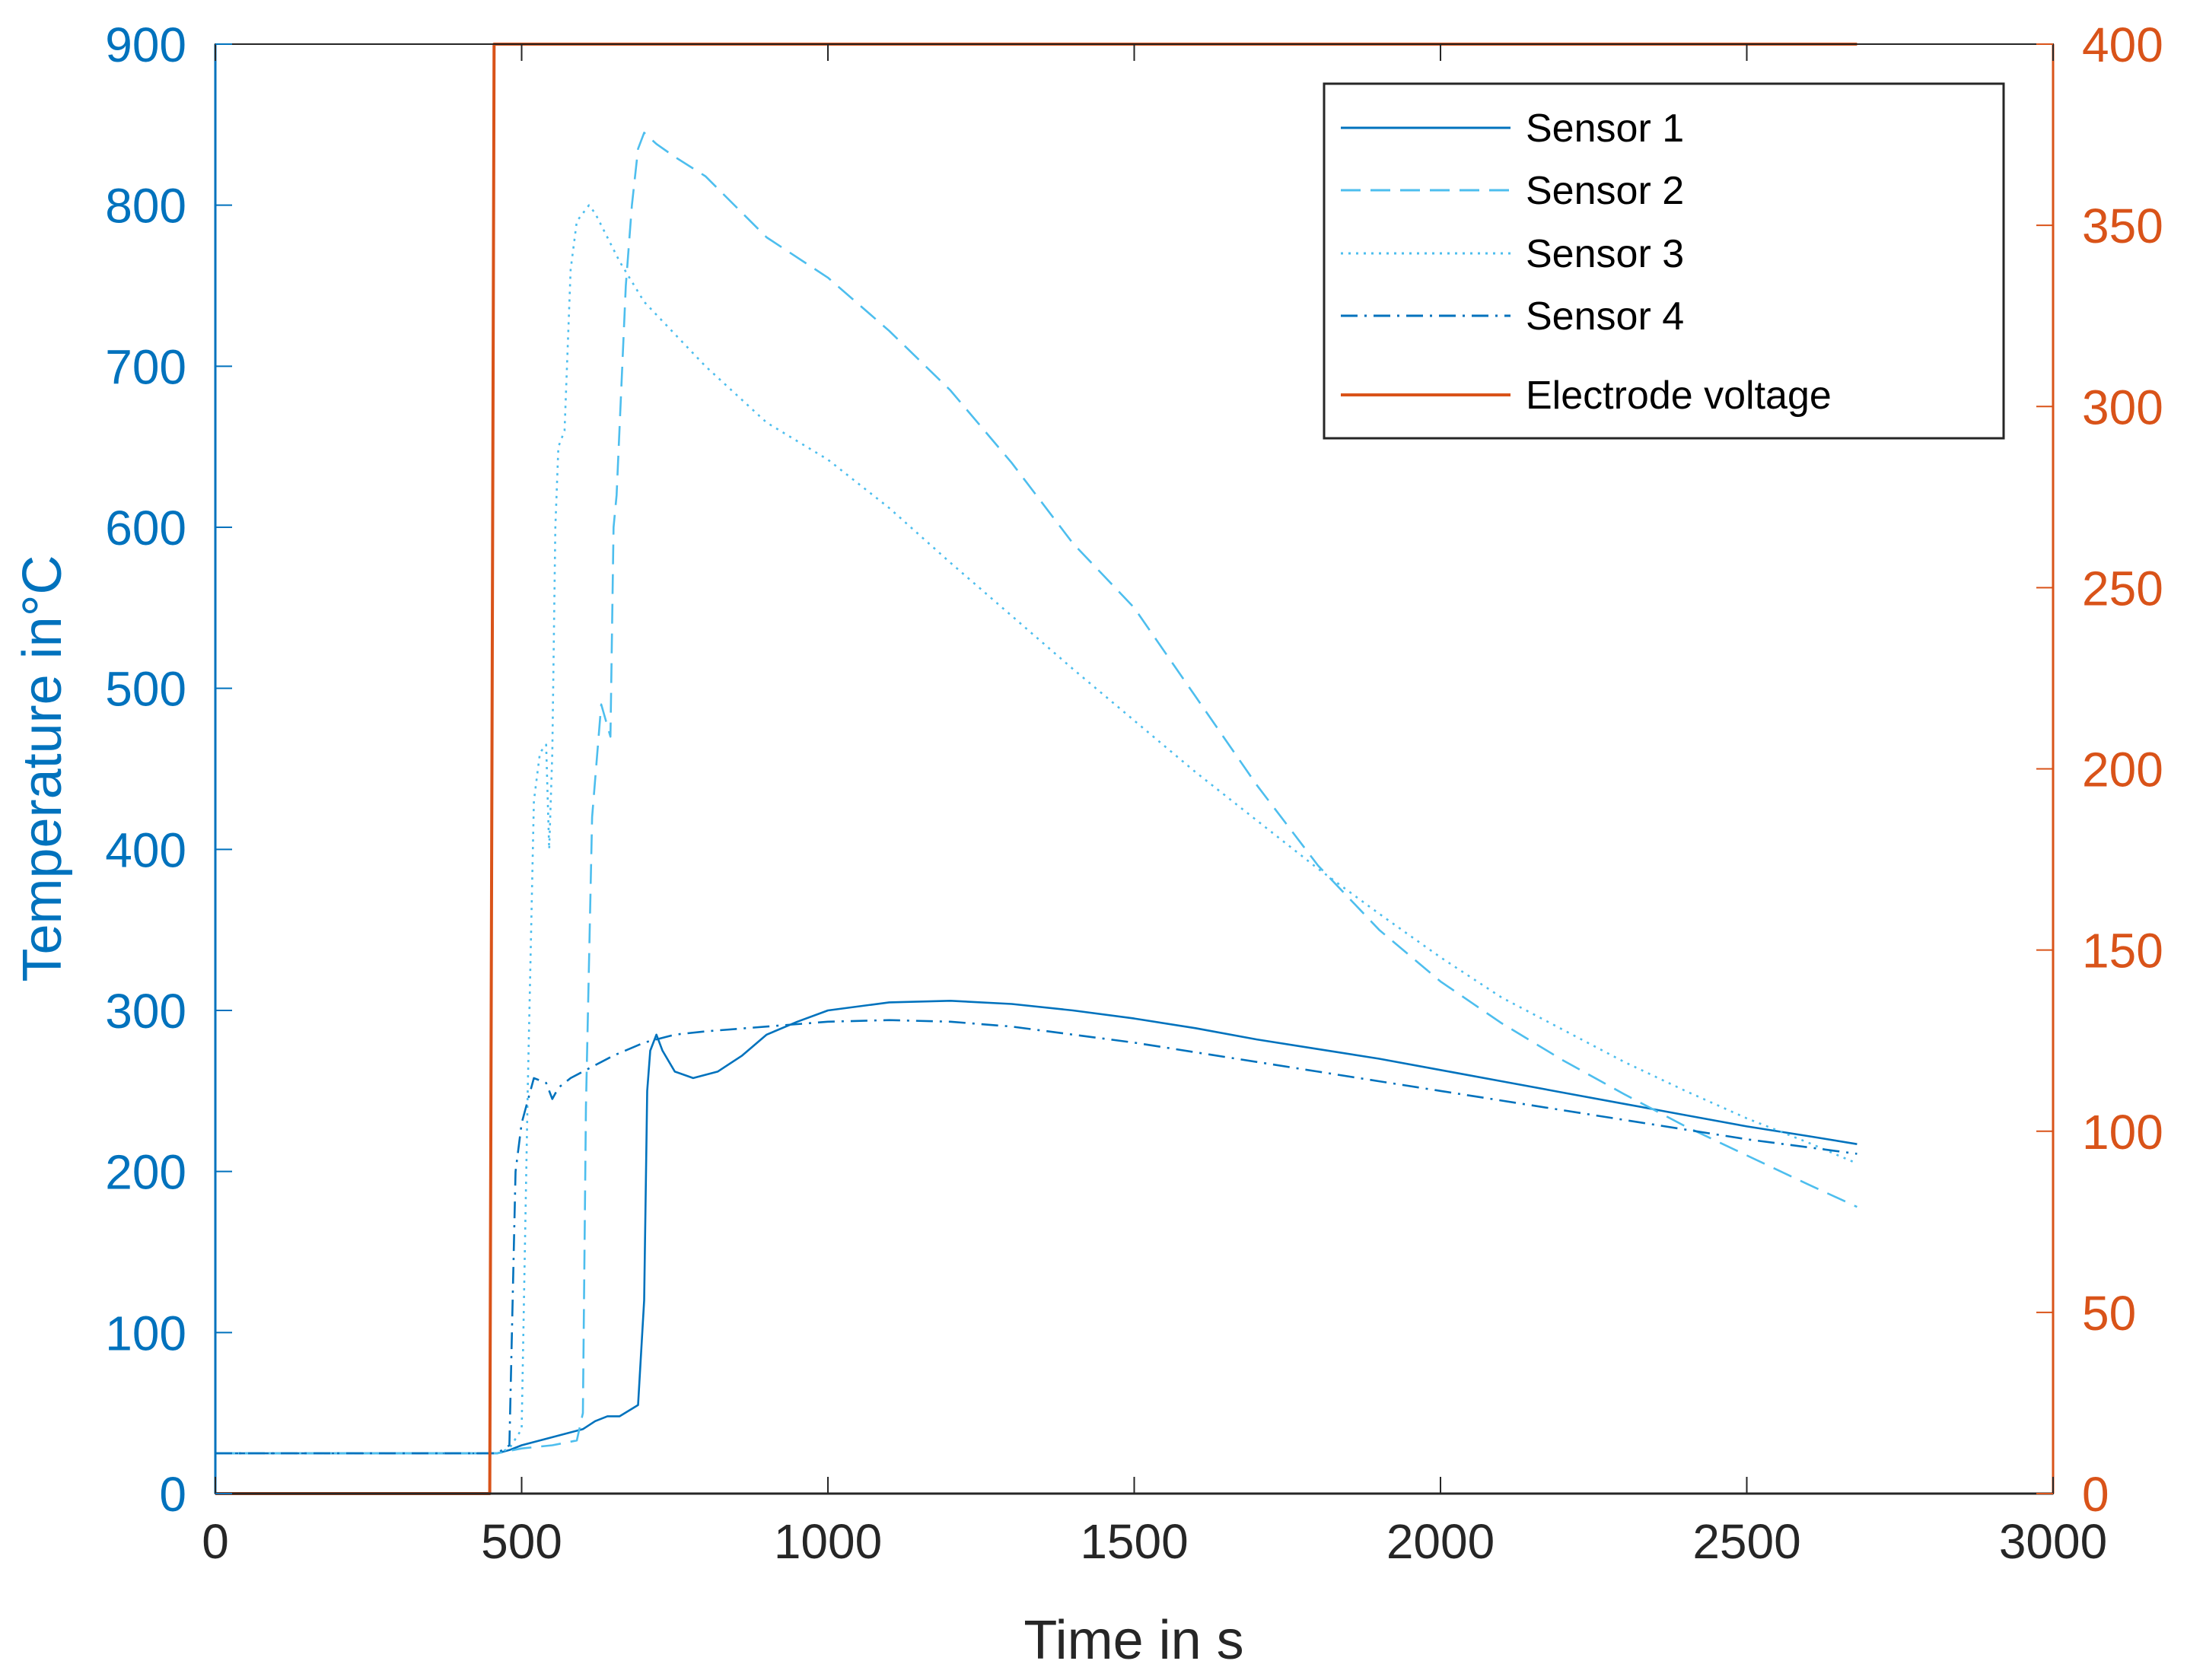  Describe the element at coordinates (1134, 1541) in the screenshot. I see `x-tick-label: 1500` at that location.